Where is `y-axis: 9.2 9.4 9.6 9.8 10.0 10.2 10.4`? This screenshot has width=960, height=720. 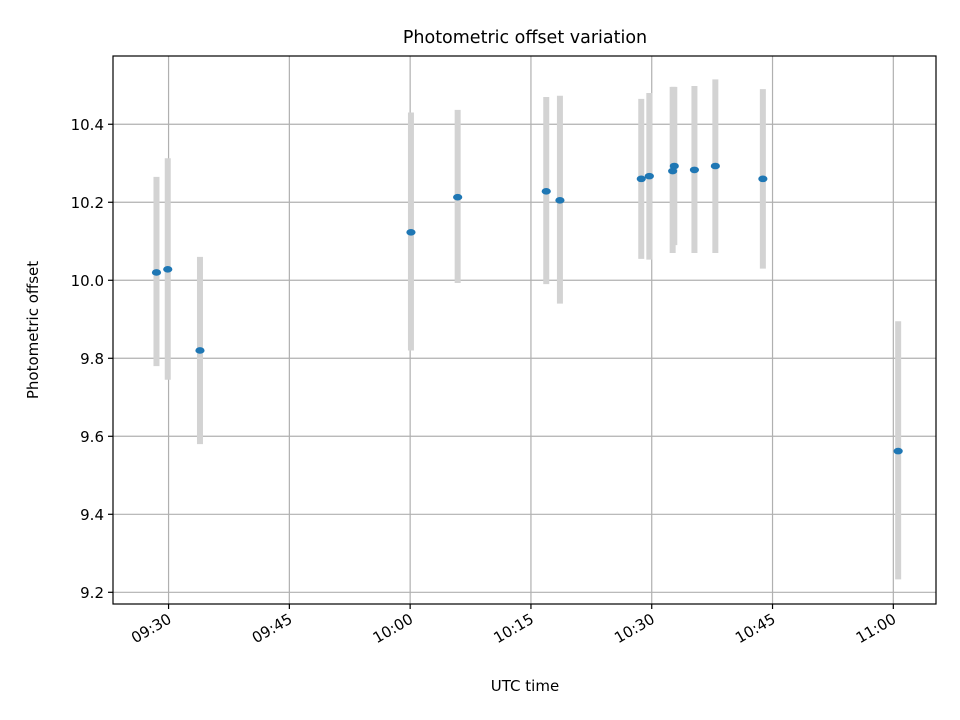 y-axis: 9.2 9.4 9.6 9.8 10.0 10.2 10.4 is located at coordinates (92, 359).